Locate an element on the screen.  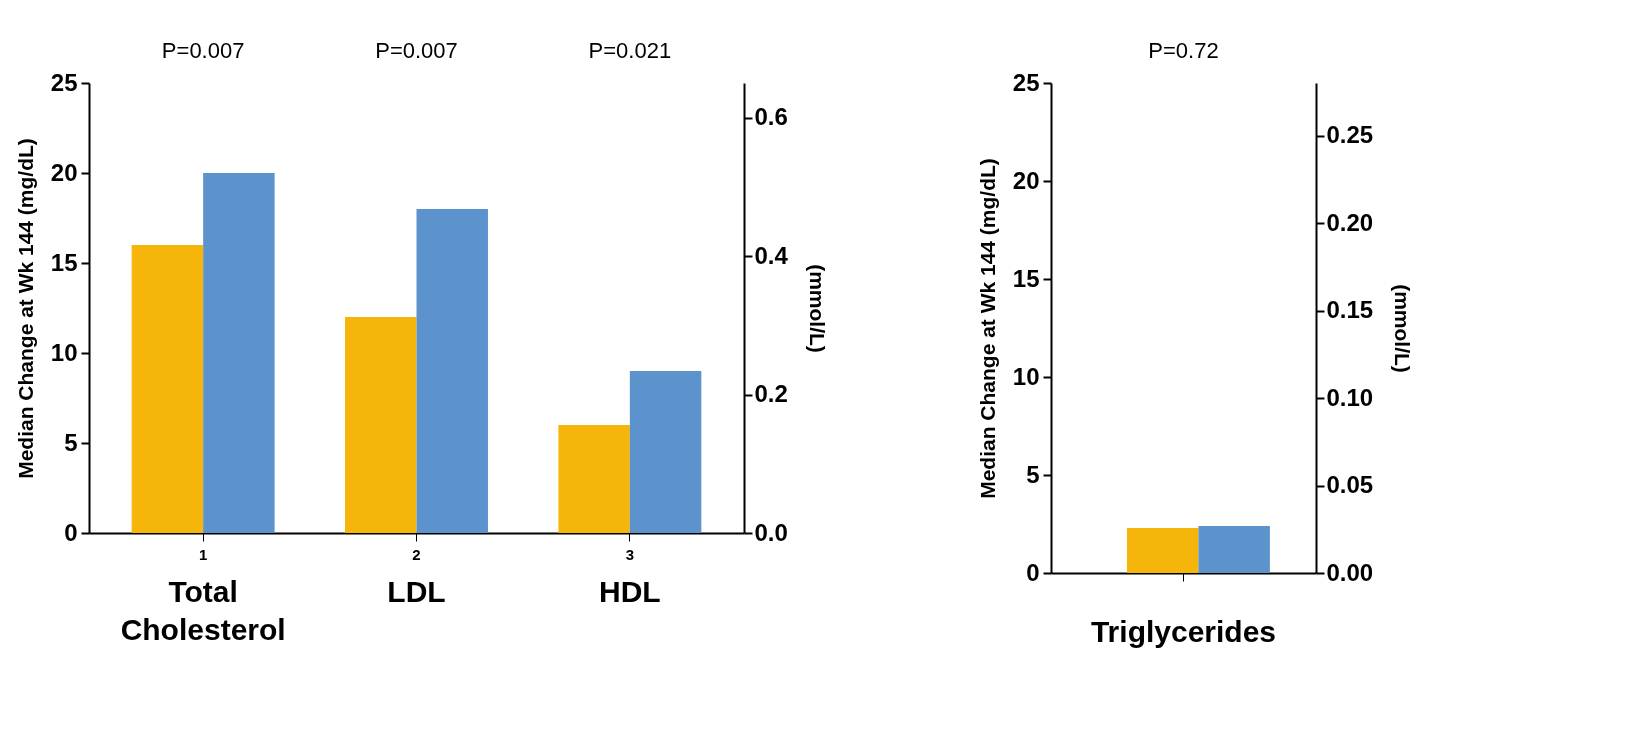
y2-tick-label: 0.25 is located at coordinates (1350, 134).